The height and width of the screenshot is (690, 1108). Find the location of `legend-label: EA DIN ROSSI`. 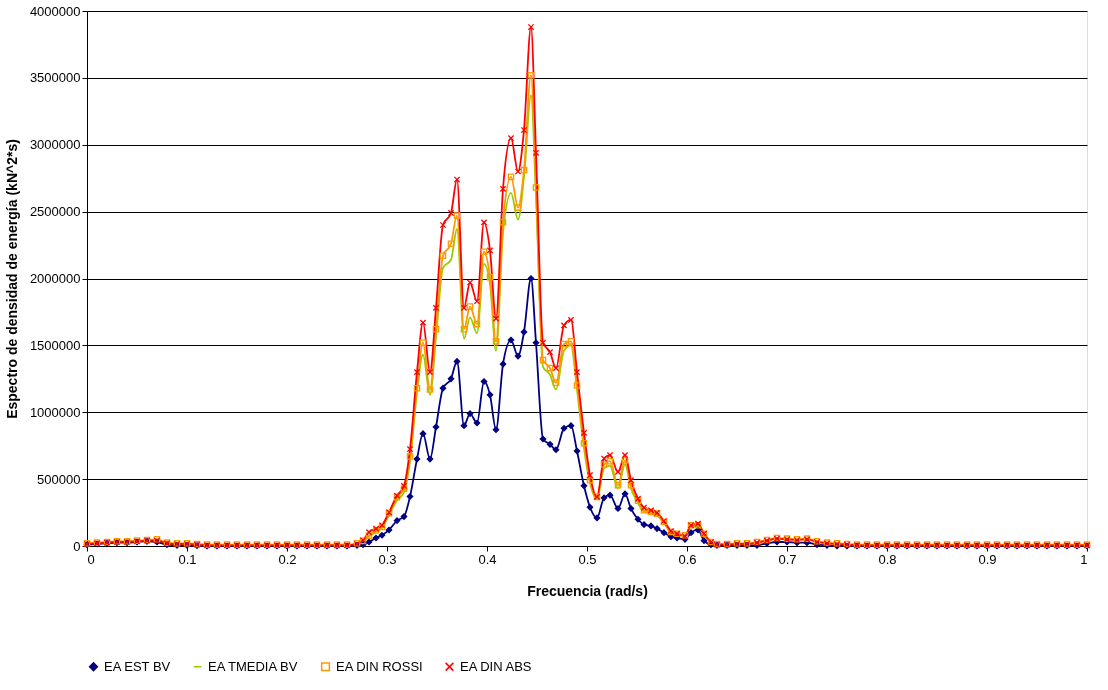

legend-label: EA DIN ROSSI is located at coordinates (379, 666).